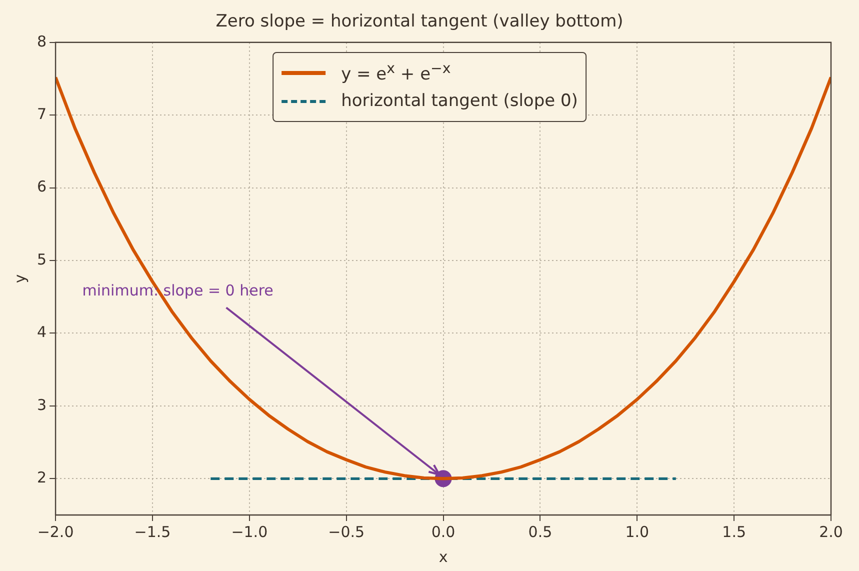  What do you see at coordinates (637, 531) in the screenshot?
I see `x-tick-label: 1.0` at bounding box center [637, 531].